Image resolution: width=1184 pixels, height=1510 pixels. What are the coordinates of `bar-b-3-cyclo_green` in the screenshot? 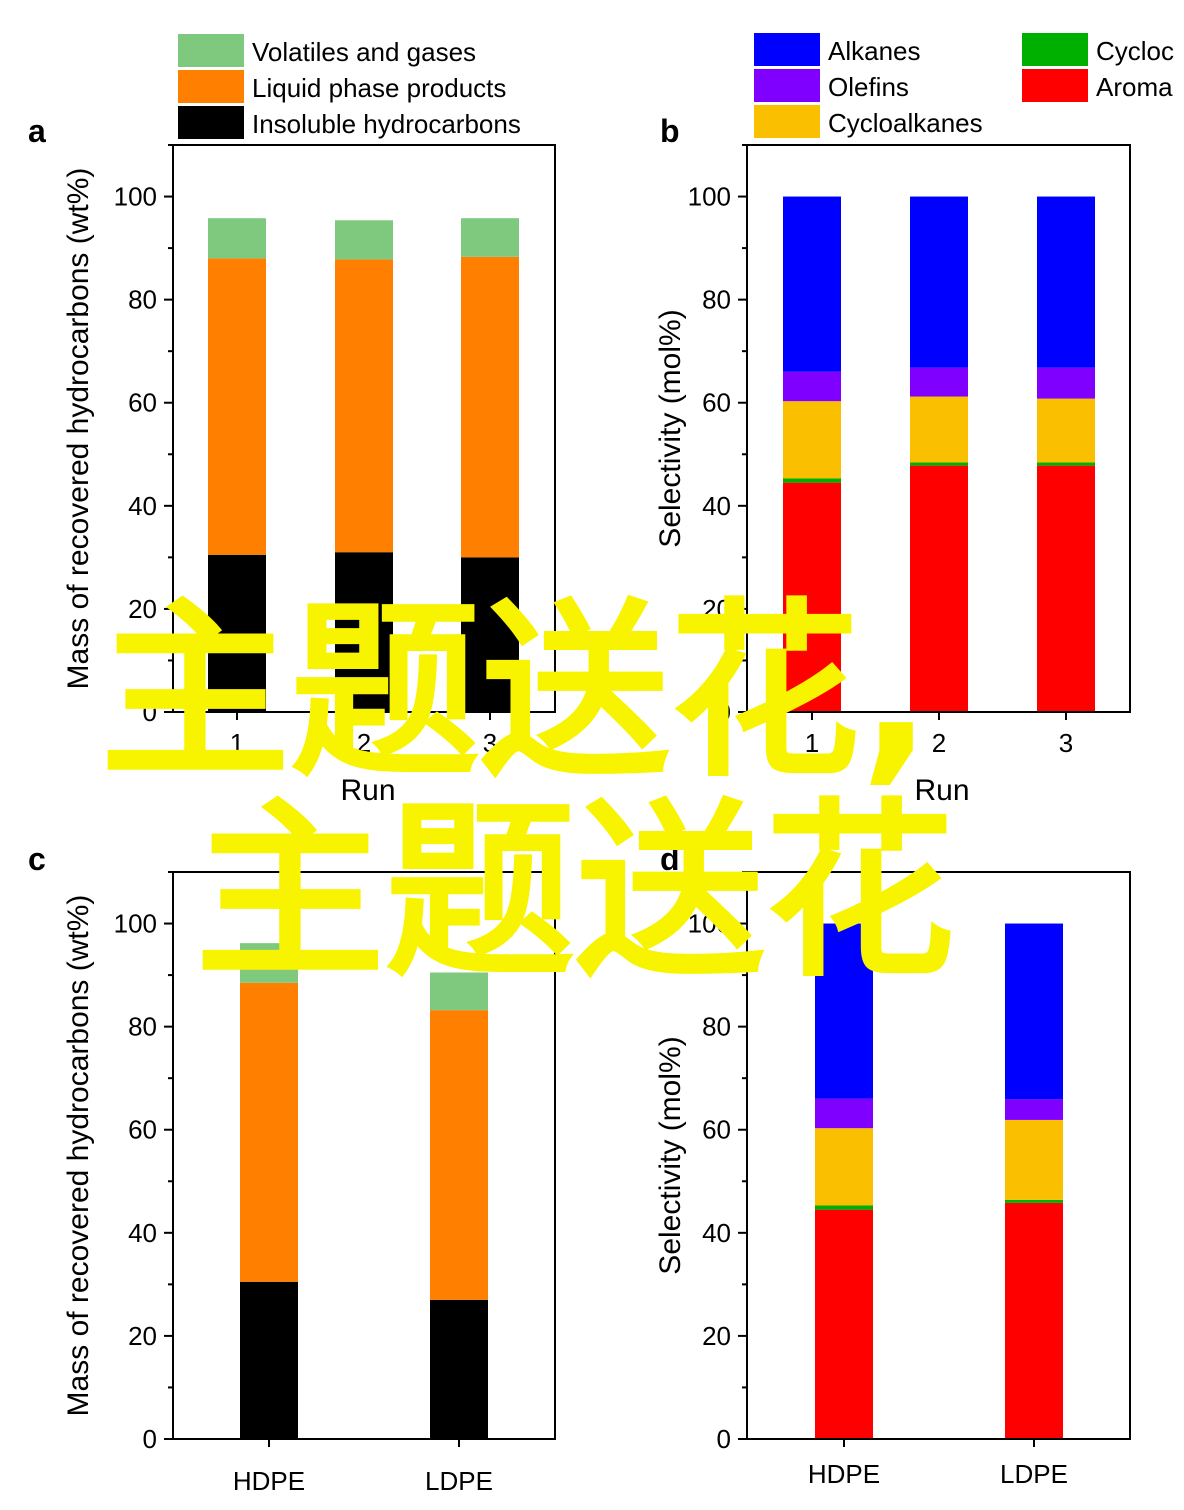 It's located at (1066, 464).